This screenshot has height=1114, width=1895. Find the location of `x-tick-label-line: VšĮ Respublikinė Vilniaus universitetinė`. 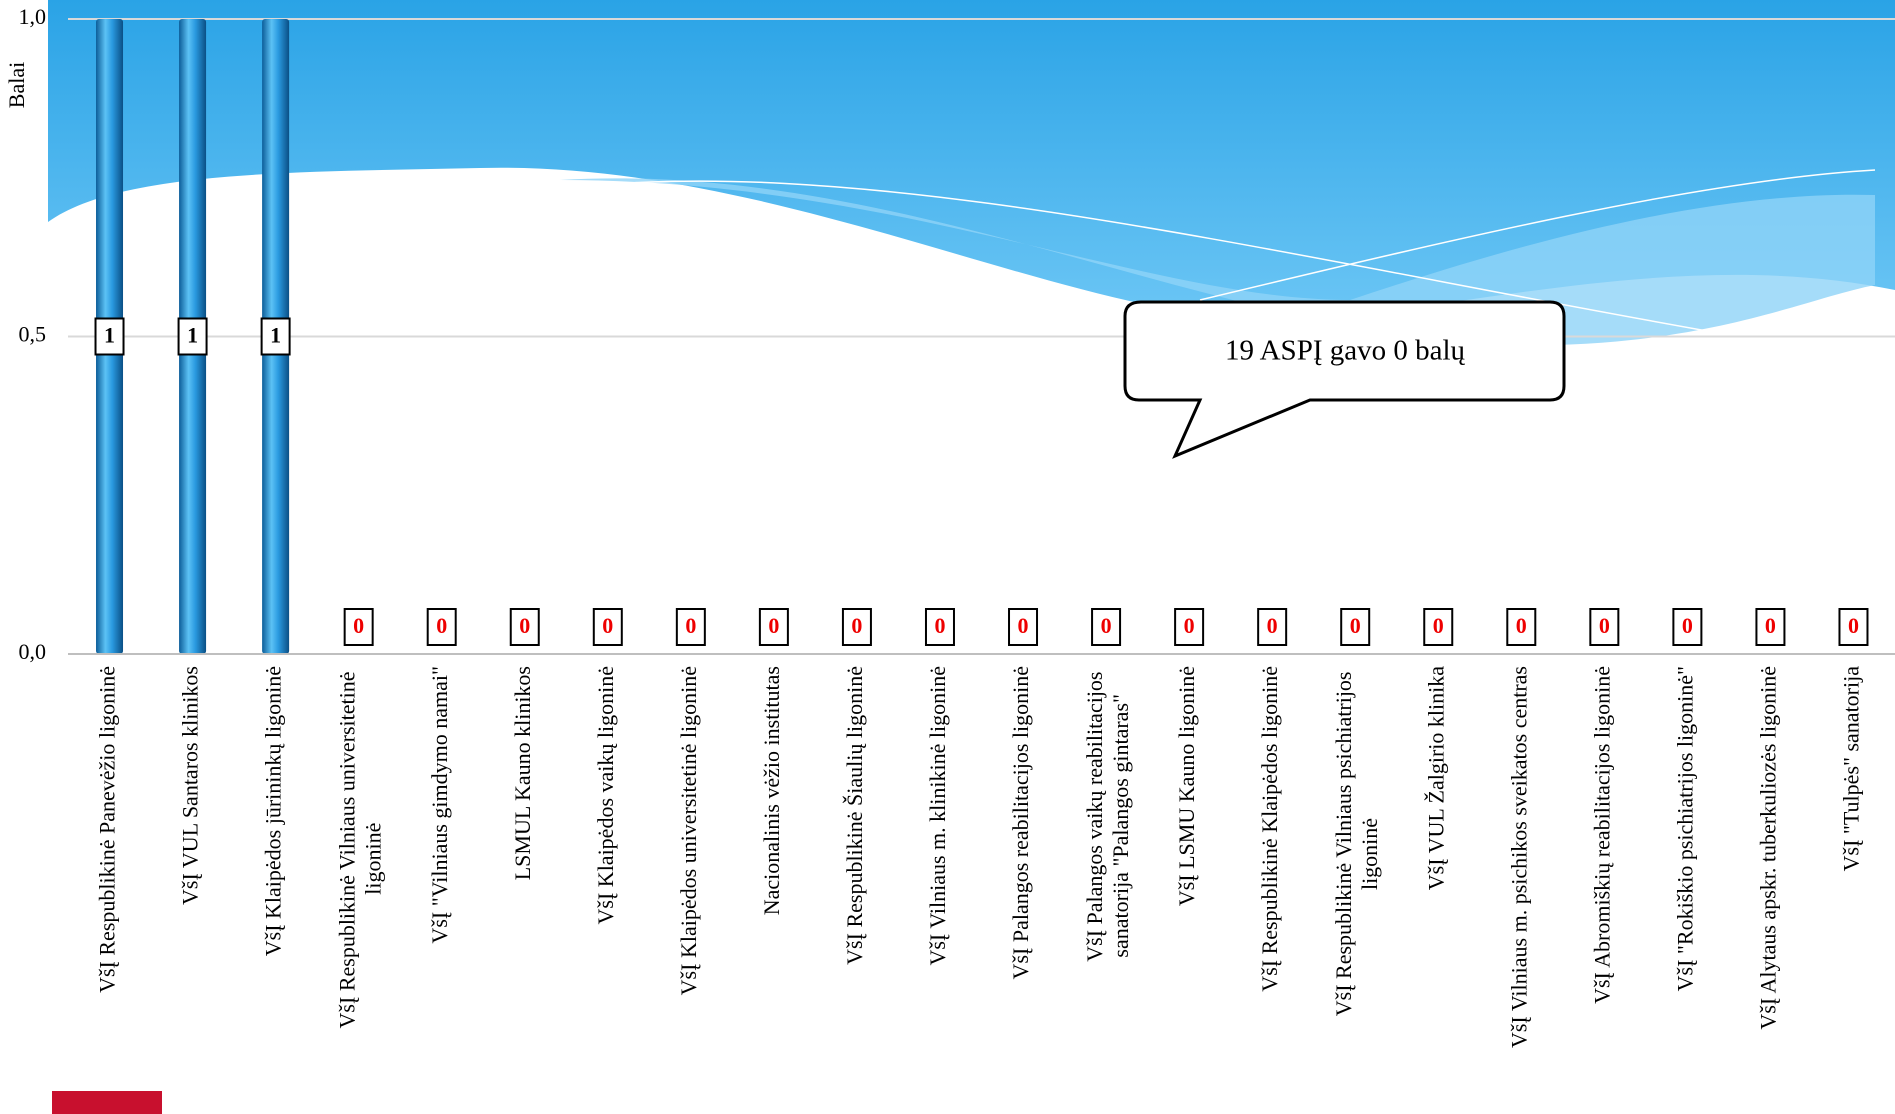

x-tick-label-line: VšĮ Respublikinė Vilniaus universitetinė is located at coordinates (347, 847).